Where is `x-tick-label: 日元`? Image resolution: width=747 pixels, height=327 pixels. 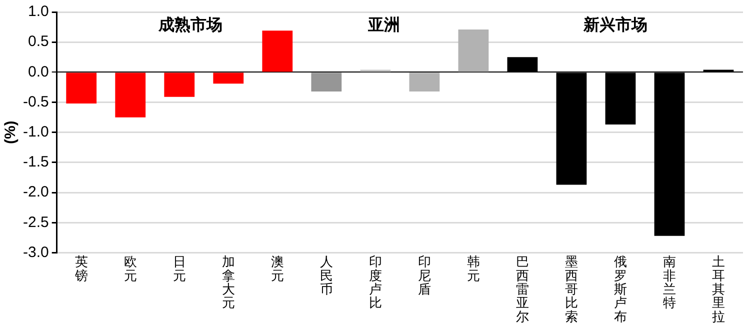
x-tick-label: 日元 is located at coordinates (179, 268).